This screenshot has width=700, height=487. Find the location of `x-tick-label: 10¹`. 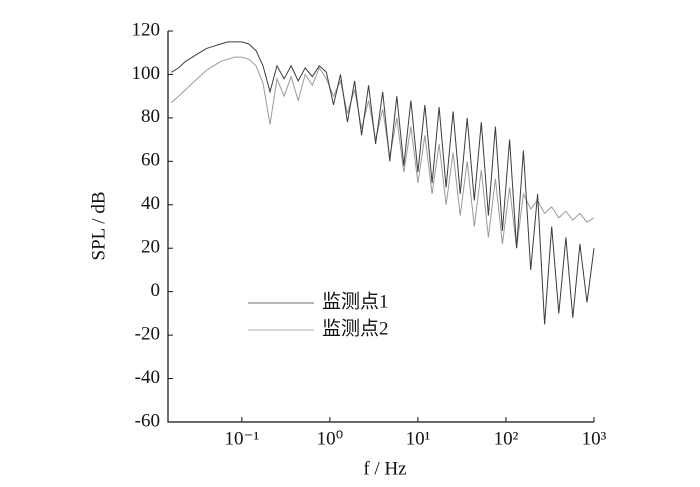

x-tick-label: 10¹ is located at coordinates (418, 438).